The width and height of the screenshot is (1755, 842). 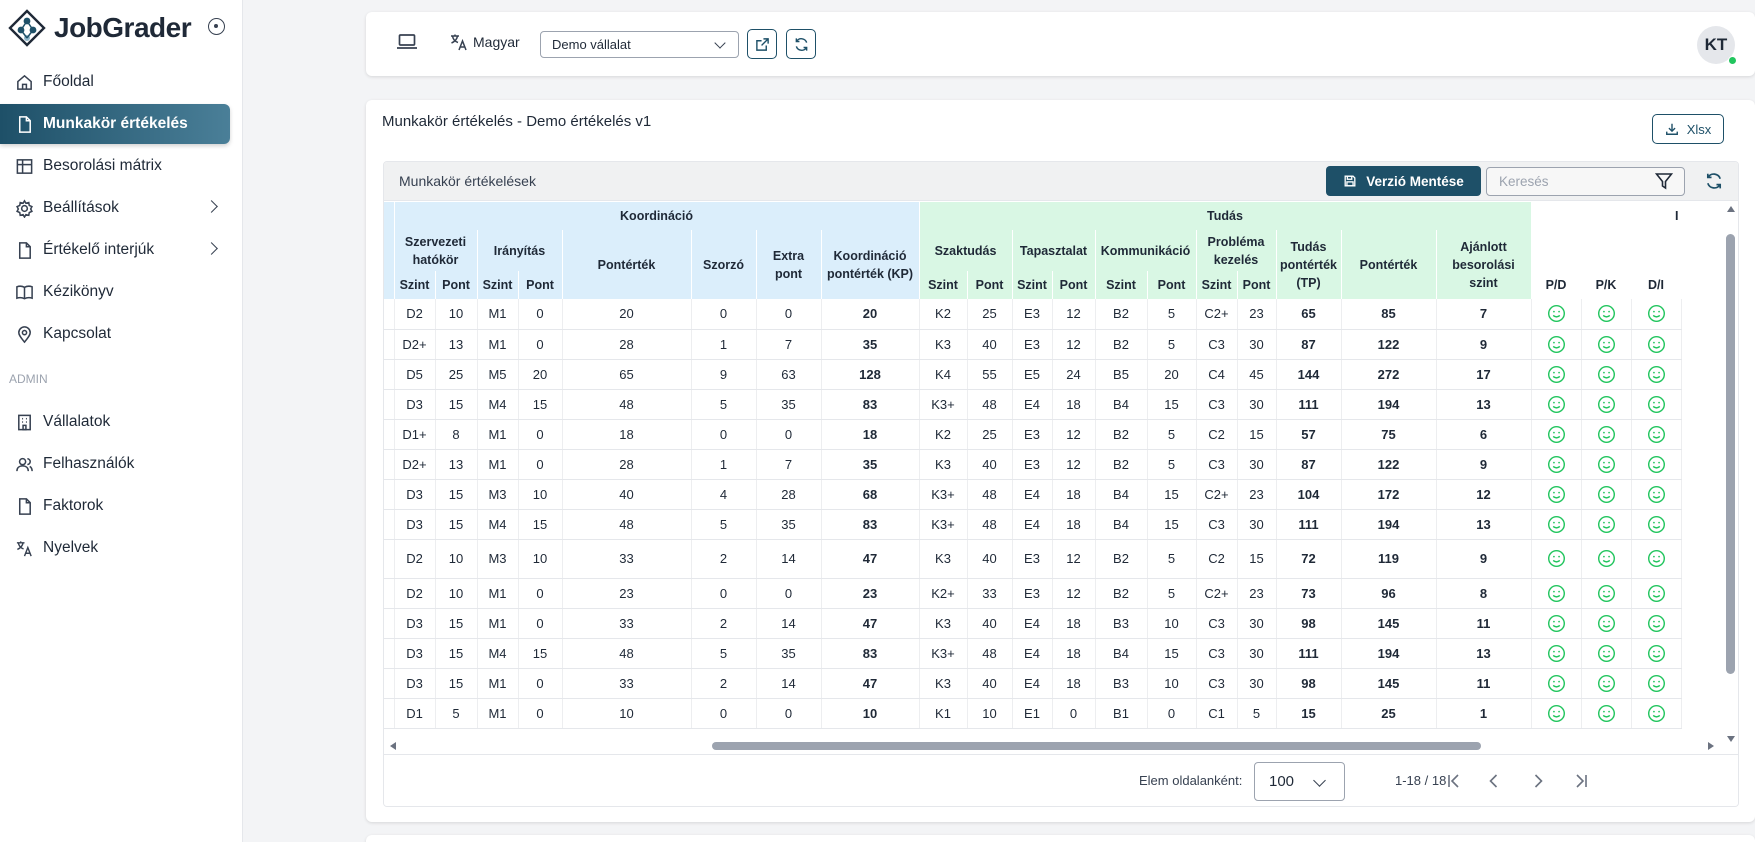 I want to click on header-iranyitas: Irányítás, so click(x=520, y=250).